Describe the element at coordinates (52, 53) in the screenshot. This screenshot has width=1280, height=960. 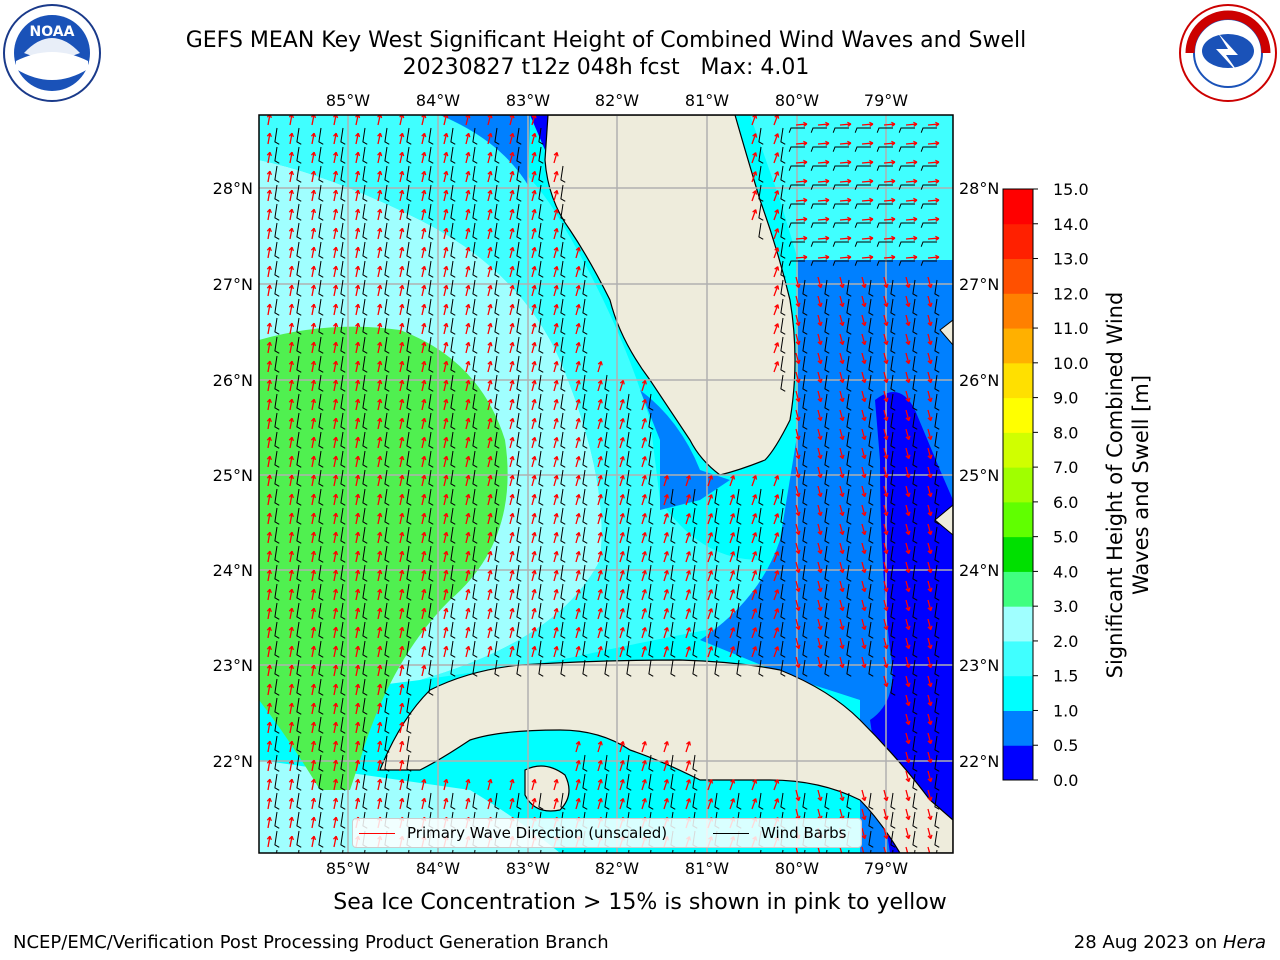
I see `noaa-logo: NOAA` at that location.